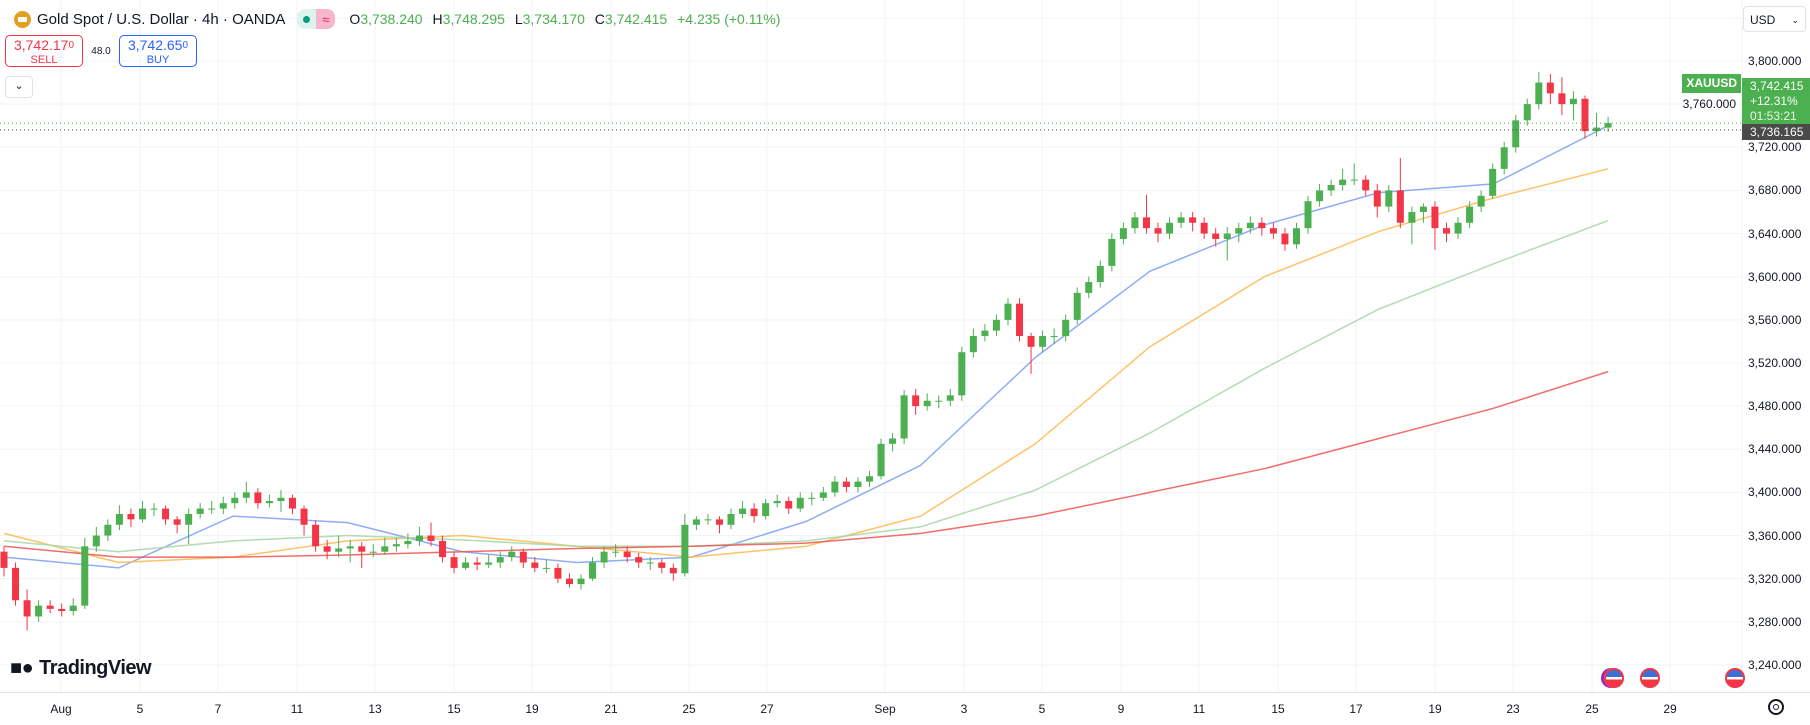 The image size is (1810, 725). What do you see at coordinates (81, 668) in the screenshot?
I see `tradingview-logo: ■● TradingView` at bounding box center [81, 668].